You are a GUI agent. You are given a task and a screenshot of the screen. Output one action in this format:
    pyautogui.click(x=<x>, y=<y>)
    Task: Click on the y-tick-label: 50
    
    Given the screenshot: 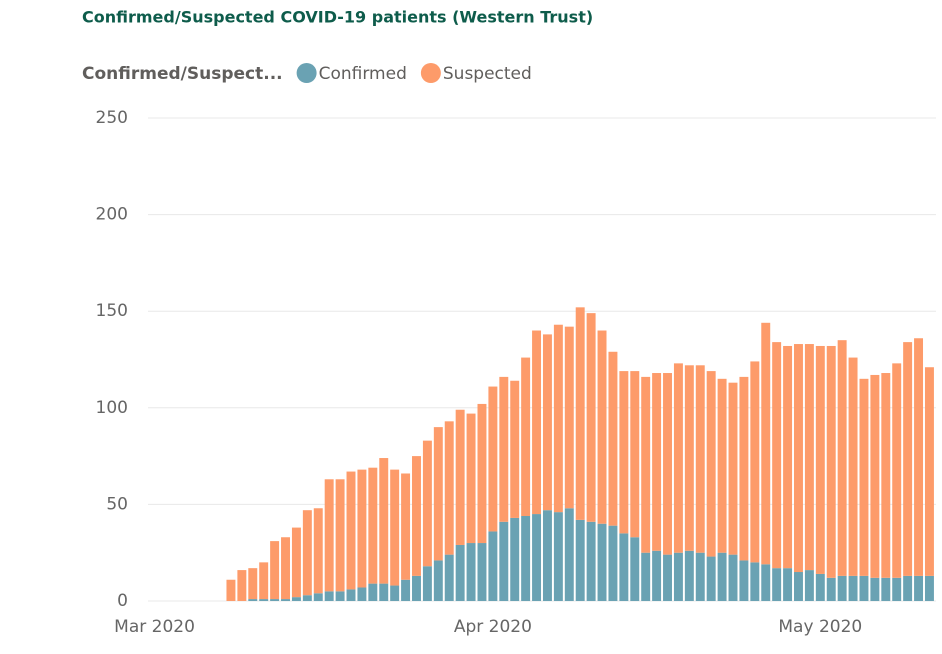 What is the action you would take?
    pyautogui.click(x=117, y=504)
    